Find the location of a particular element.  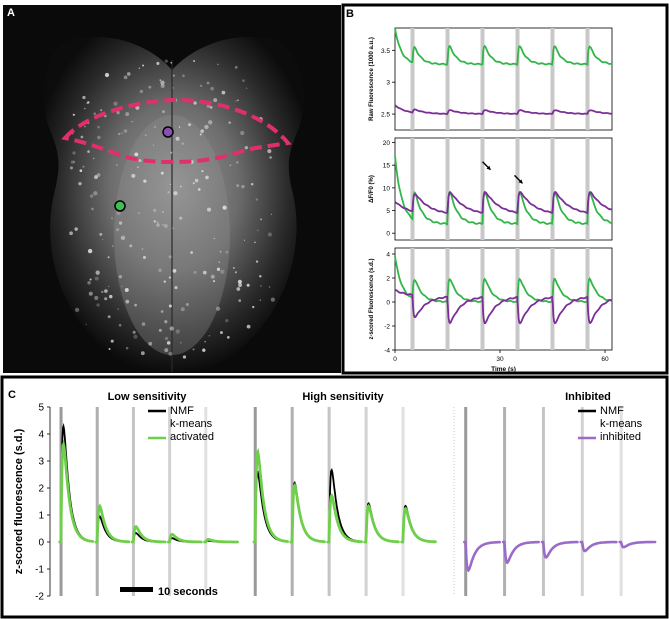

roi-dashed-outline is located at coordinates (176, 131).